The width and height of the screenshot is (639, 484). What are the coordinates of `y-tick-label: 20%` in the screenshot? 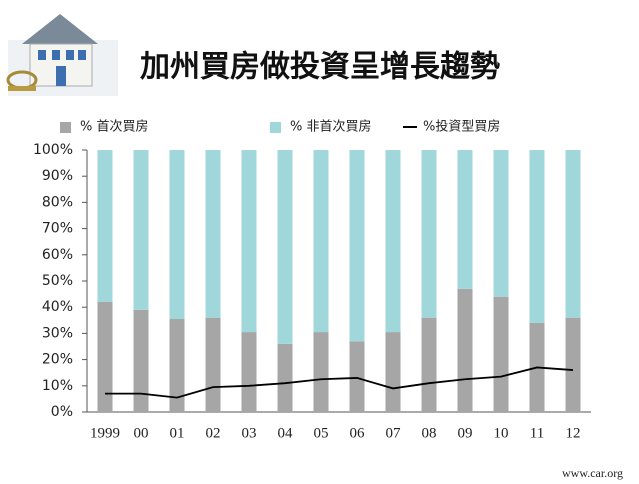 It's located at (57, 360).